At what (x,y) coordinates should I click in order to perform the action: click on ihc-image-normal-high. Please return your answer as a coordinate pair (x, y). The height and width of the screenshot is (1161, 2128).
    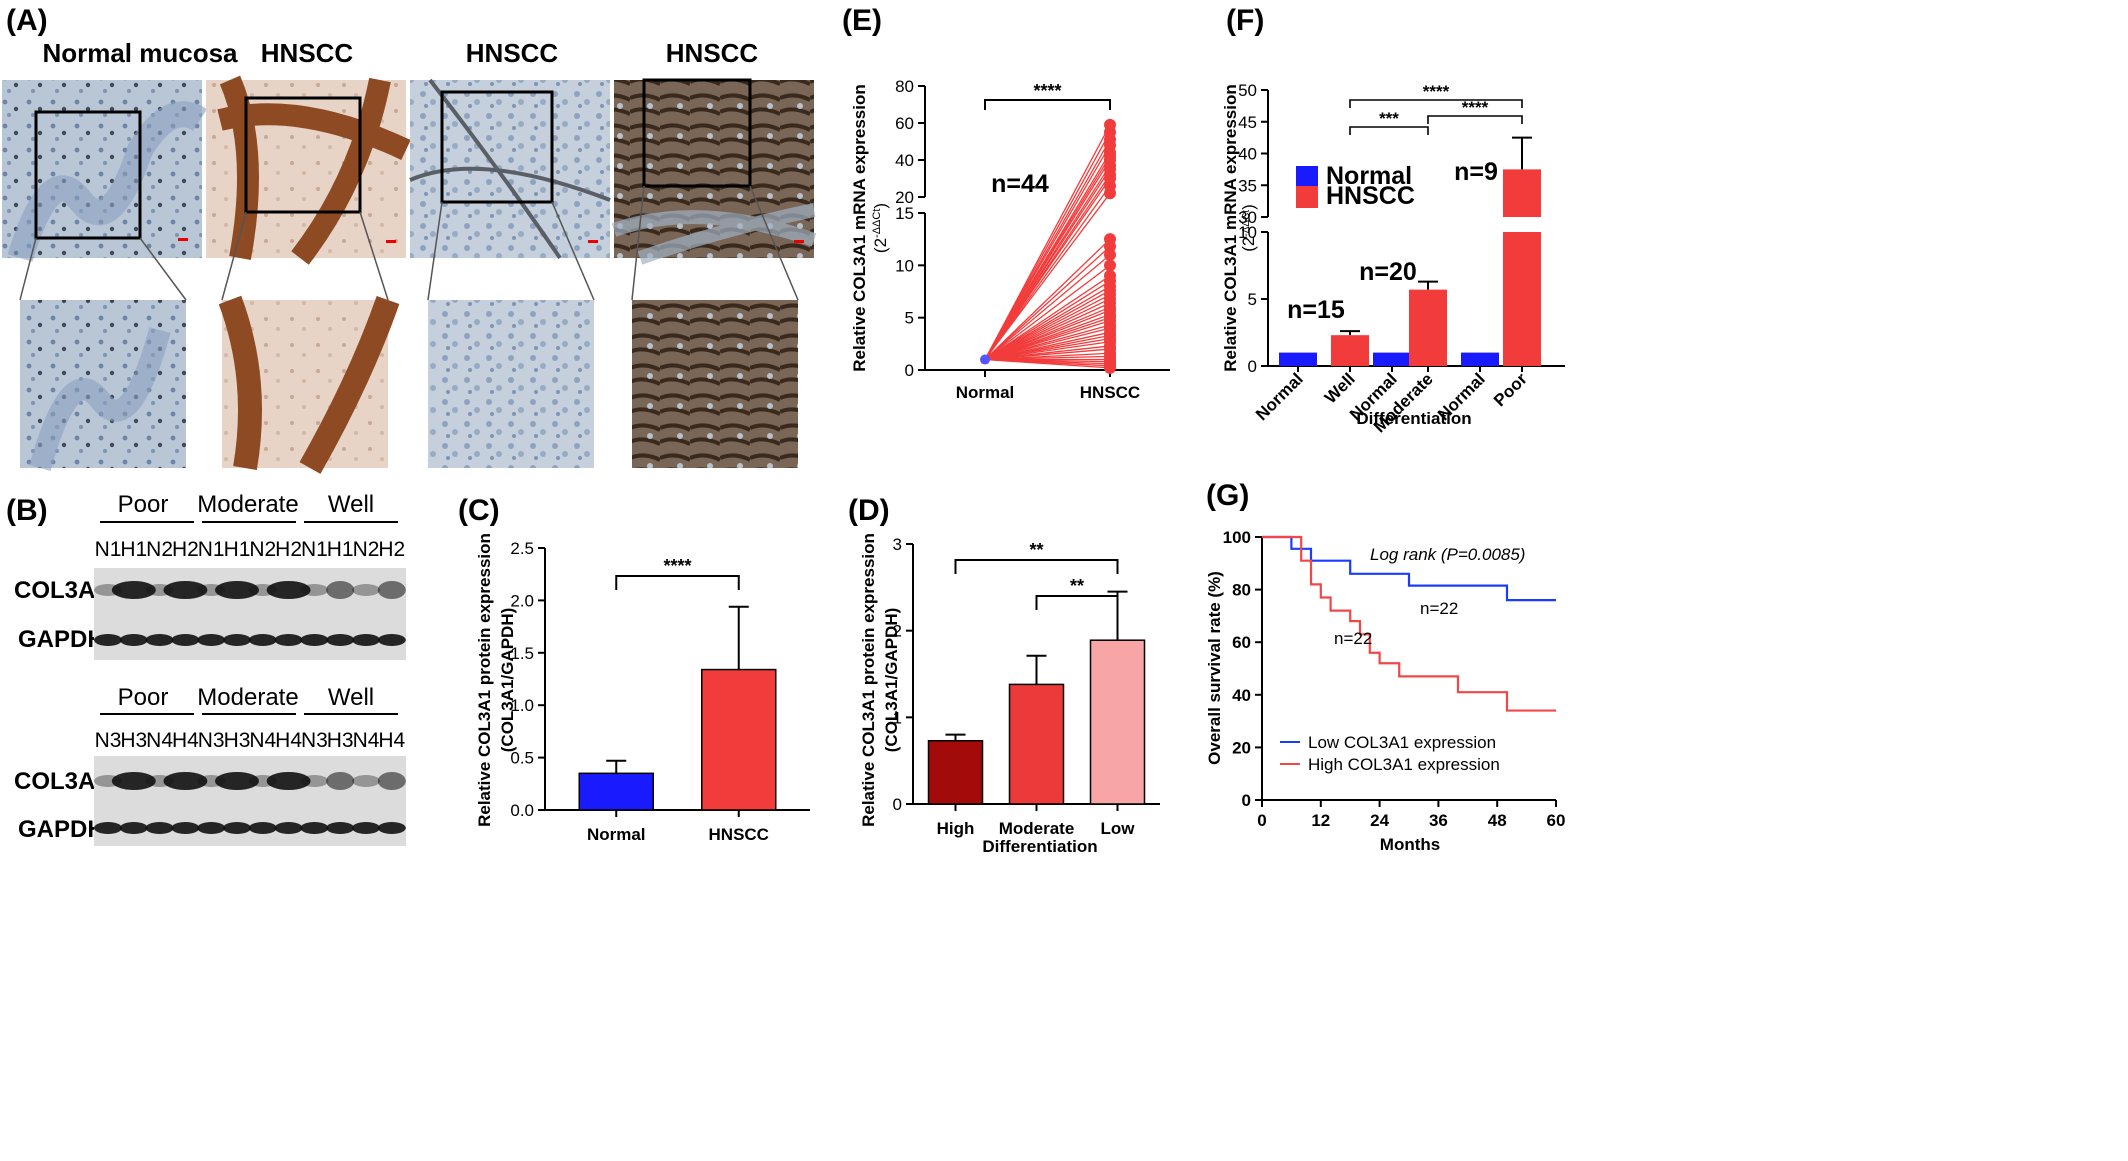
    Looking at the image, I should click on (103, 385).